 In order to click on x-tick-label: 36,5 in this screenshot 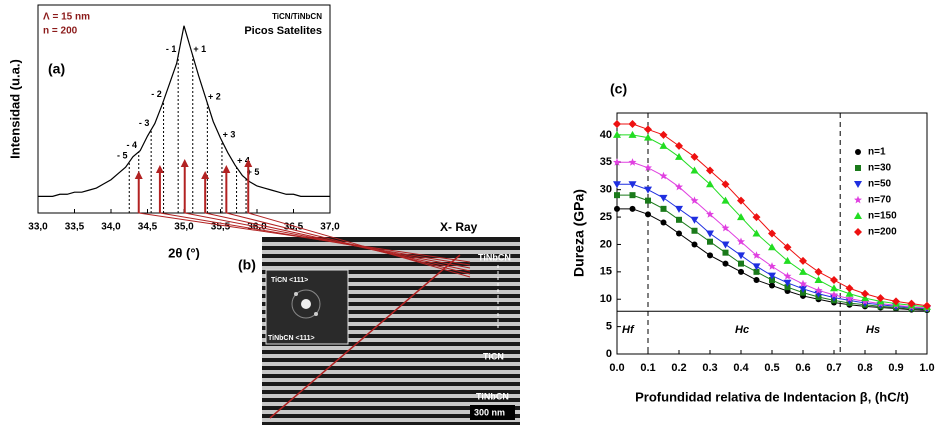, I will do `click(294, 227)`.